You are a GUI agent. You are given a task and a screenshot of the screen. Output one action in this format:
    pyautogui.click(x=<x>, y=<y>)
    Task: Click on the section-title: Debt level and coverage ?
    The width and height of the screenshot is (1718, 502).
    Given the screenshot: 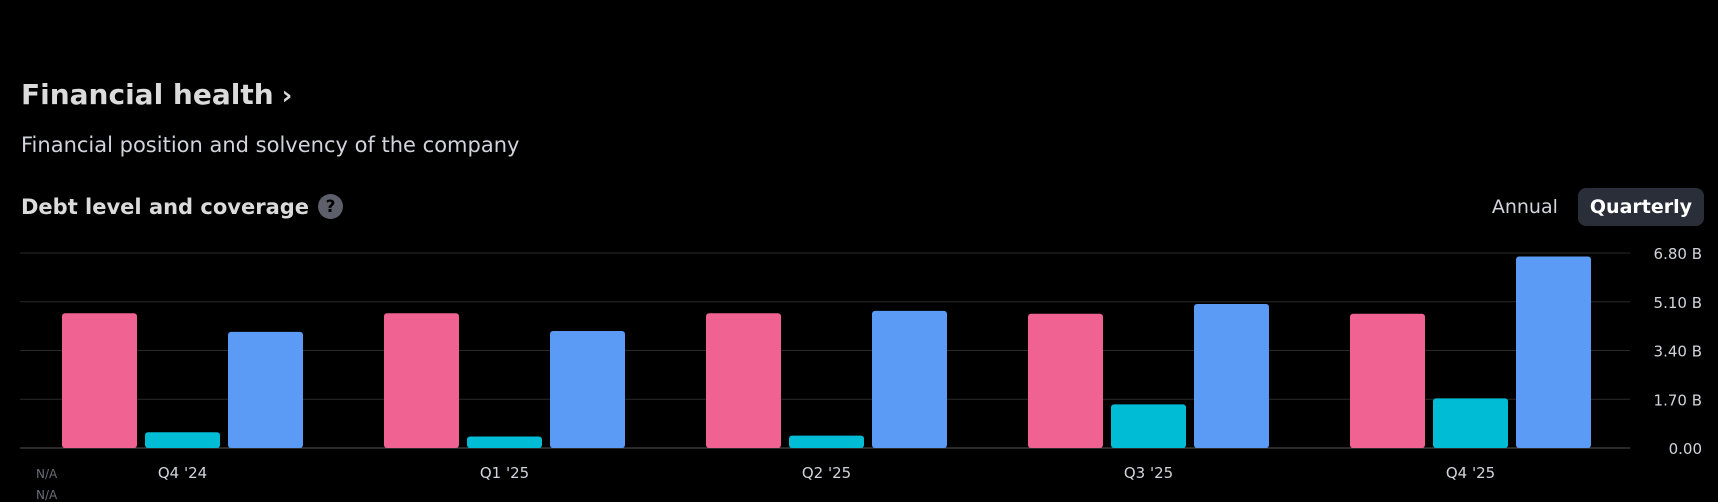 What is the action you would take?
    pyautogui.click(x=182, y=206)
    